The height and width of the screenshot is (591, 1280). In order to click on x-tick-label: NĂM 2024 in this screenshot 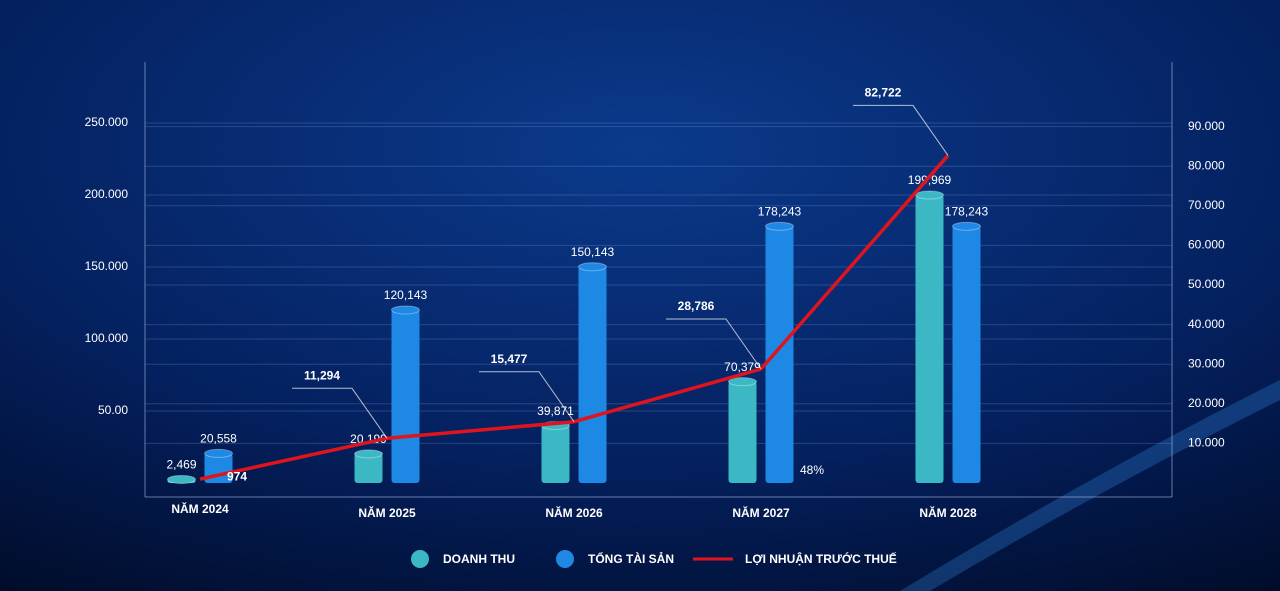, I will do `click(200, 508)`.